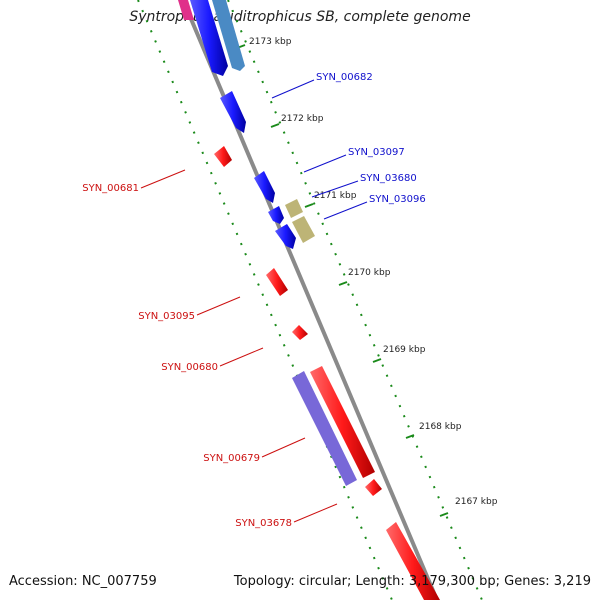 Image resolution: width=600 pixels, height=600 pixels. Describe the element at coordinates (354, 160) in the screenshot. I see `label-syn03097: SYN_03097` at that location.